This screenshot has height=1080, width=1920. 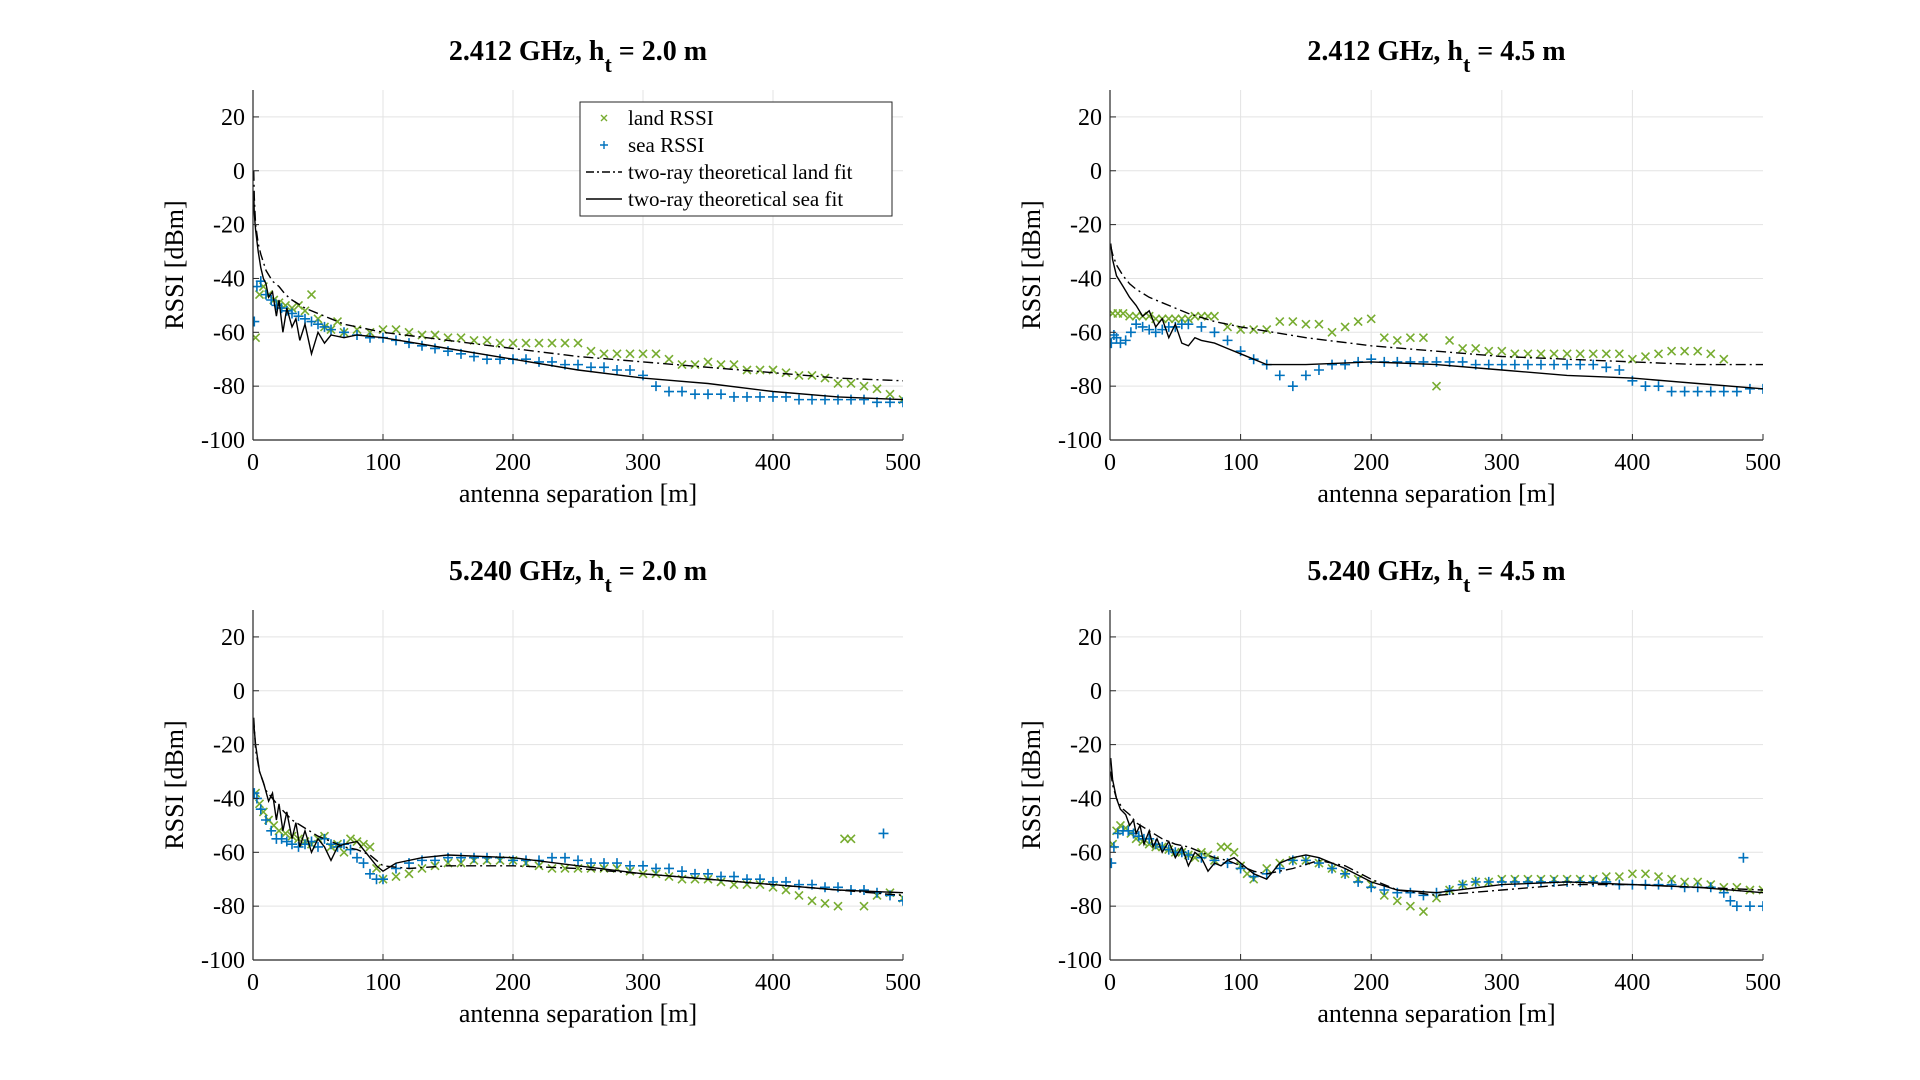 What do you see at coordinates (1436, 320) in the screenshot?
I see `plot-area` at bounding box center [1436, 320].